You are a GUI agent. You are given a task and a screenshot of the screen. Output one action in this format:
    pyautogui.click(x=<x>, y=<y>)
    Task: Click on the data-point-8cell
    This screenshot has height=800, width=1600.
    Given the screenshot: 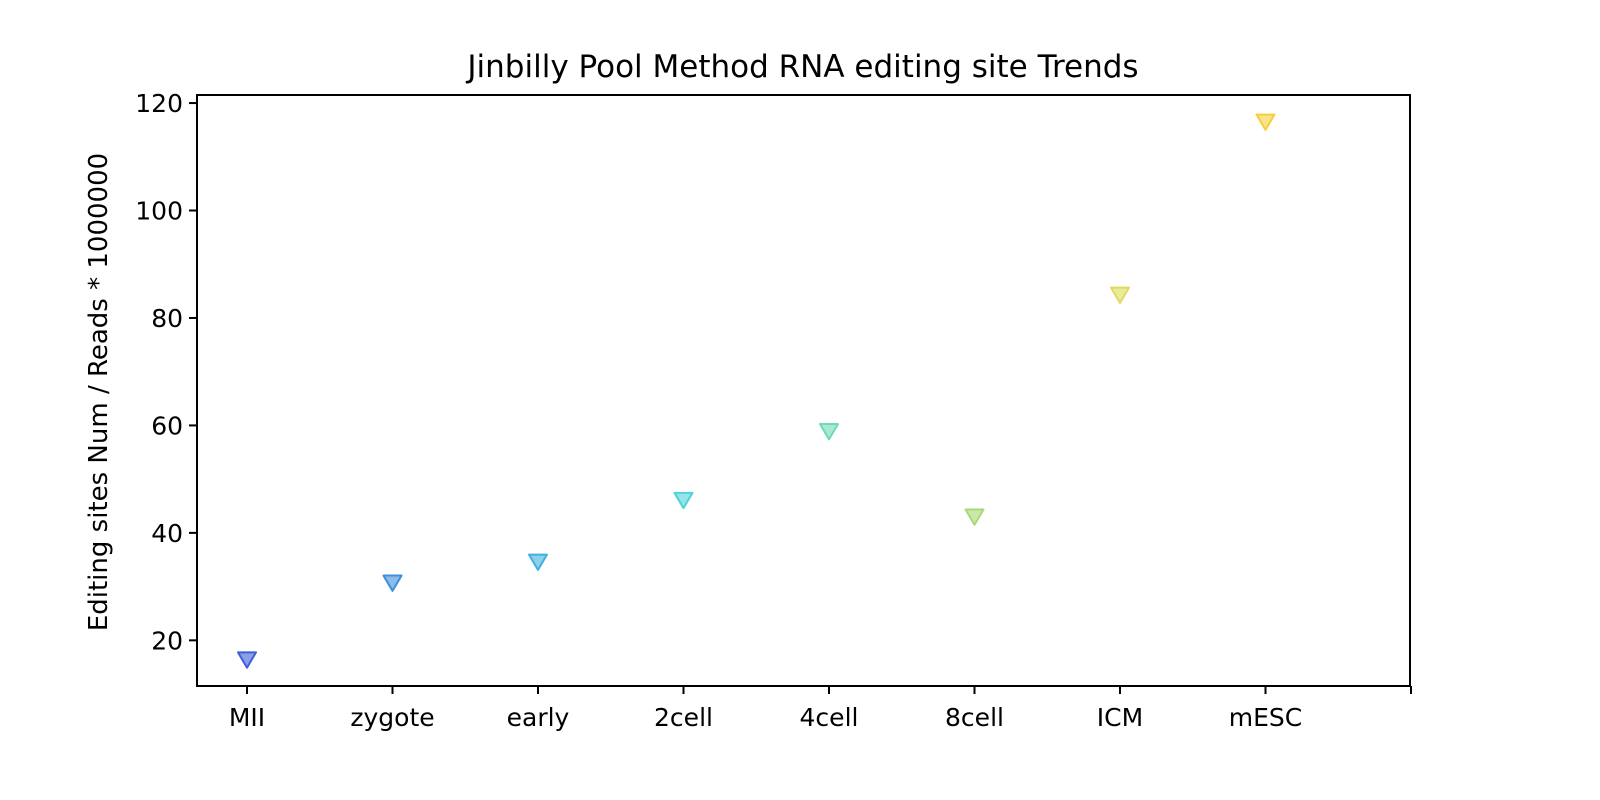 What is the action you would take?
    pyautogui.click(x=974, y=517)
    